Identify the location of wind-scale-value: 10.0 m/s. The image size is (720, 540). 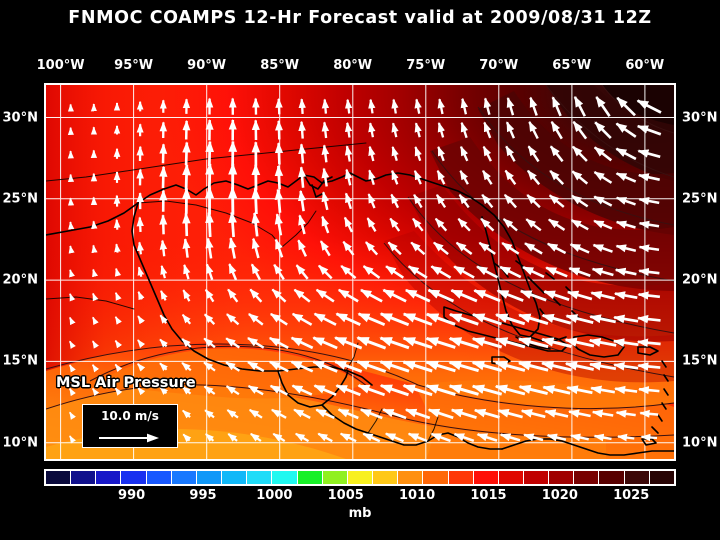
(130, 416).